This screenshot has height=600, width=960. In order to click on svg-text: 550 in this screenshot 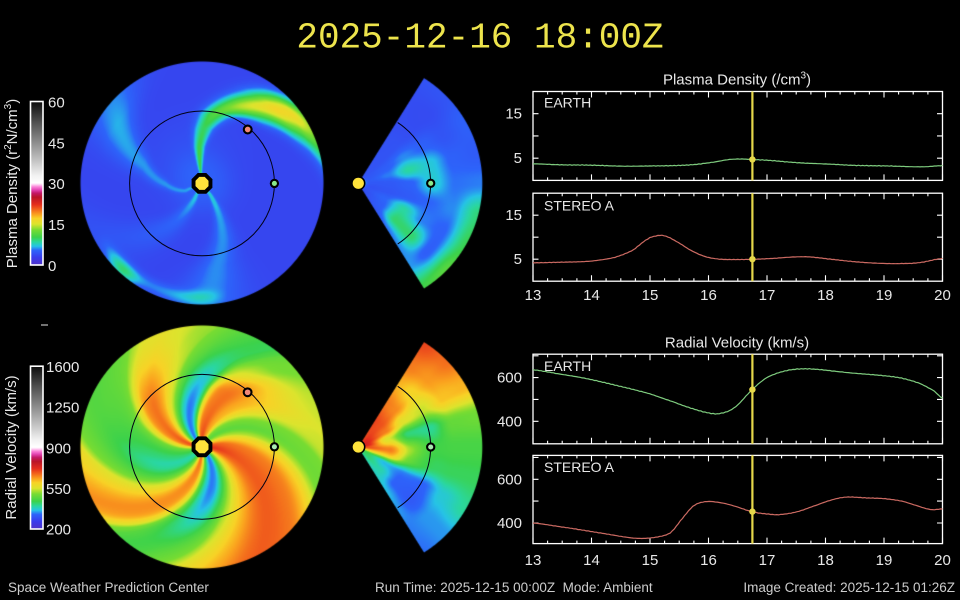, I will do `click(58, 489)`.